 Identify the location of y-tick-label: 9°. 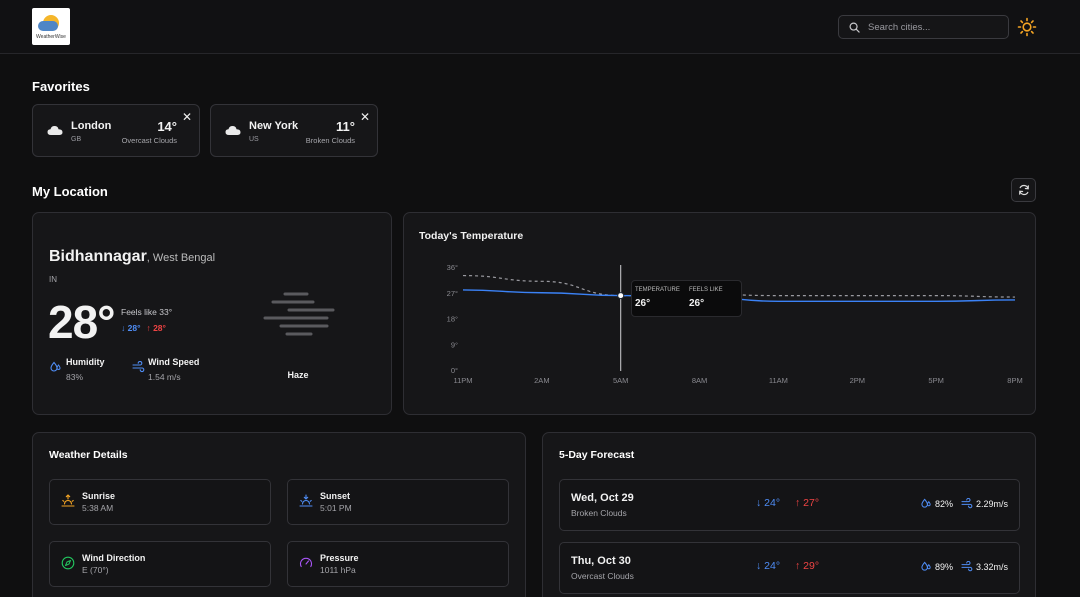
(454, 344).